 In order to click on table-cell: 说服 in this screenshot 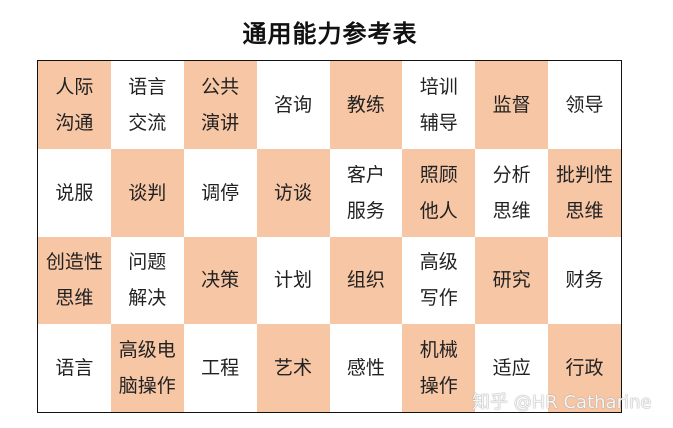, I will do `click(74, 192)`.